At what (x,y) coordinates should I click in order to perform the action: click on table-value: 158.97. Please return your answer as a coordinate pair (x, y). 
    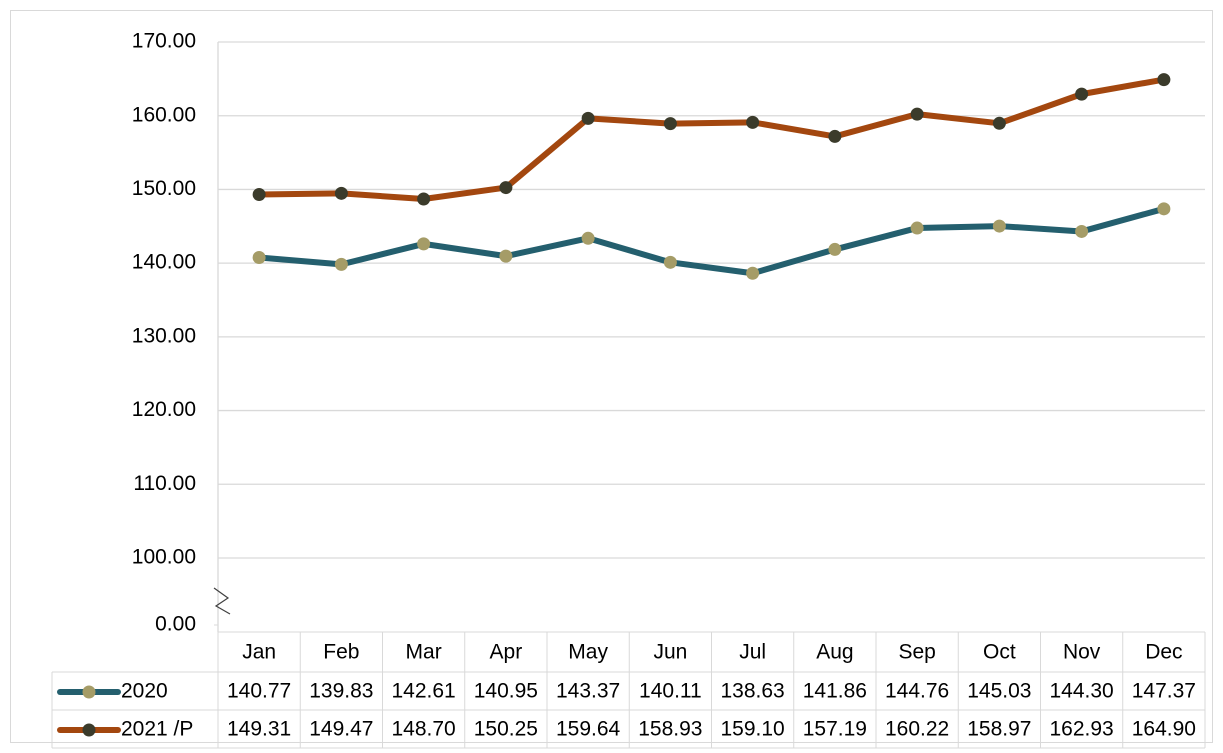
    Looking at the image, I should click on (999, 729).